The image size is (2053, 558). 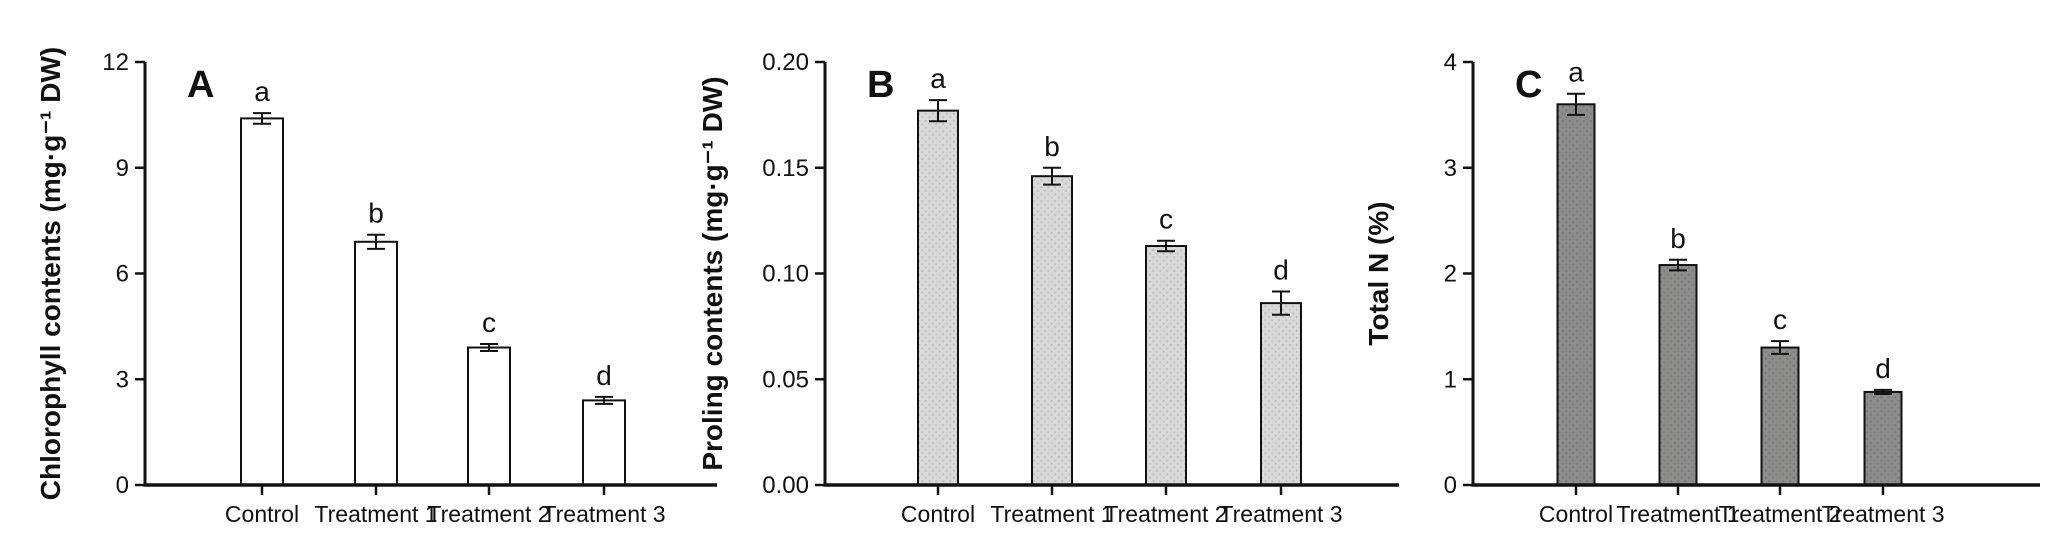 What do you see at coordinates (1450, 379) in the screenshot?
I see `y-tick-label: 1` at bounding box center [1450, 379].